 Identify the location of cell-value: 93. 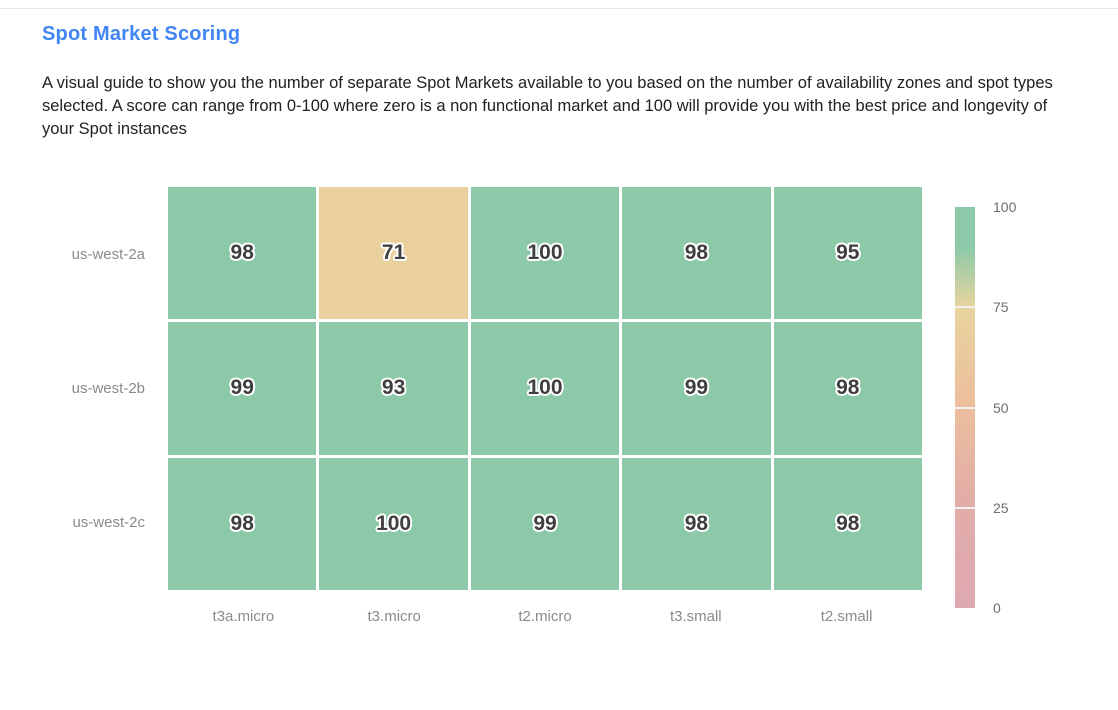
(393, 388).